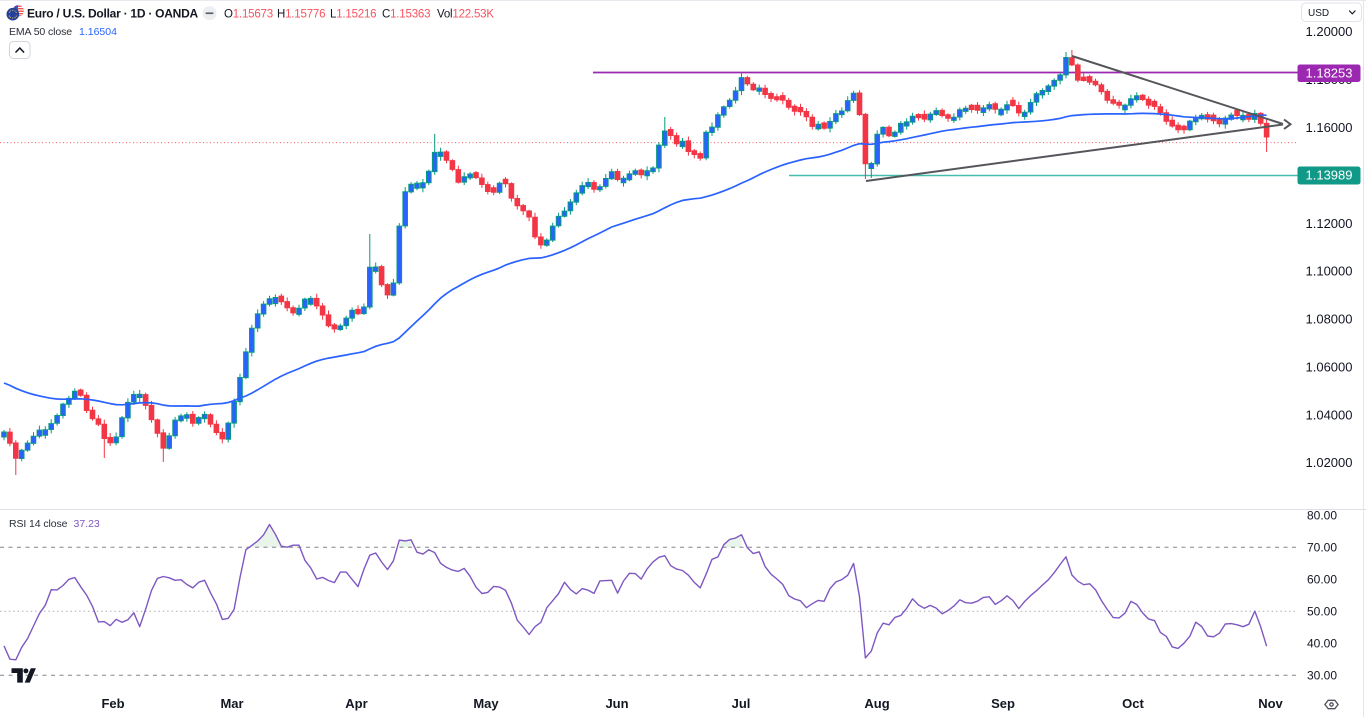 Image resolution: width=1366 pixels, height=717 pixels. What do you see at coordinates (1318, 13) in the screenshot?
I see `svg-text: USD` at bounding box center [1318, 13].